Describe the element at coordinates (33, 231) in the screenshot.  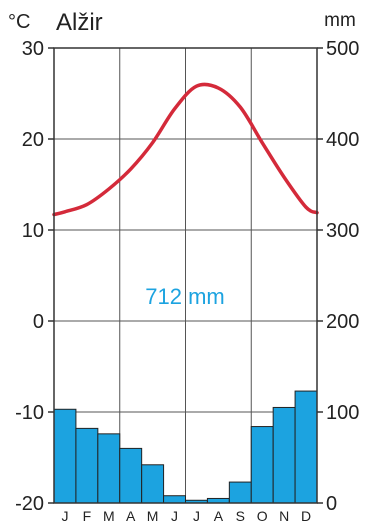
I see `temperature-tick-label: 10` at that location.